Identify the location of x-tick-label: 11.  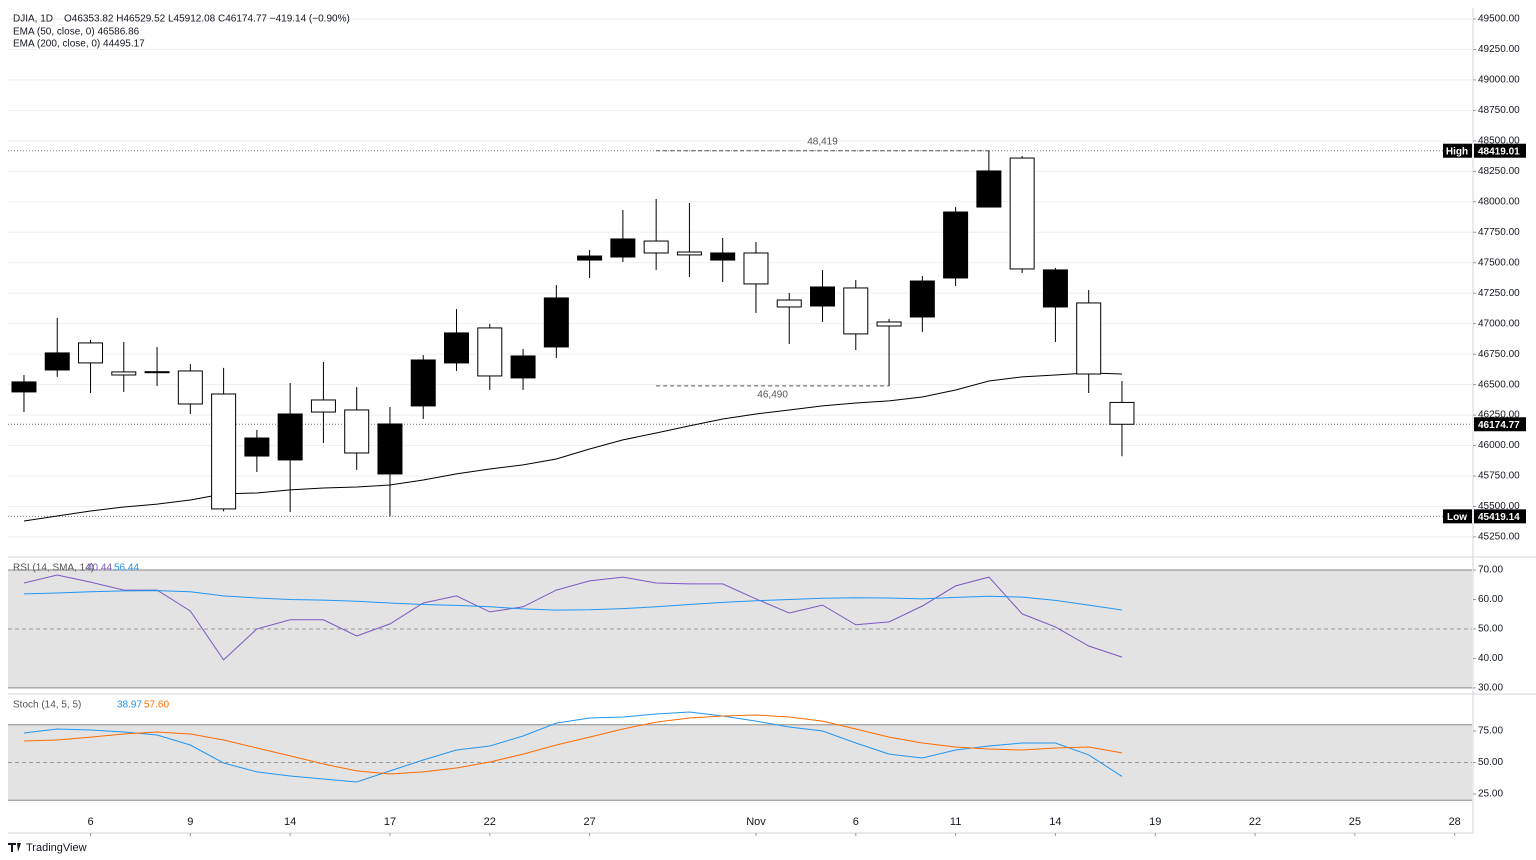
(955, 822).